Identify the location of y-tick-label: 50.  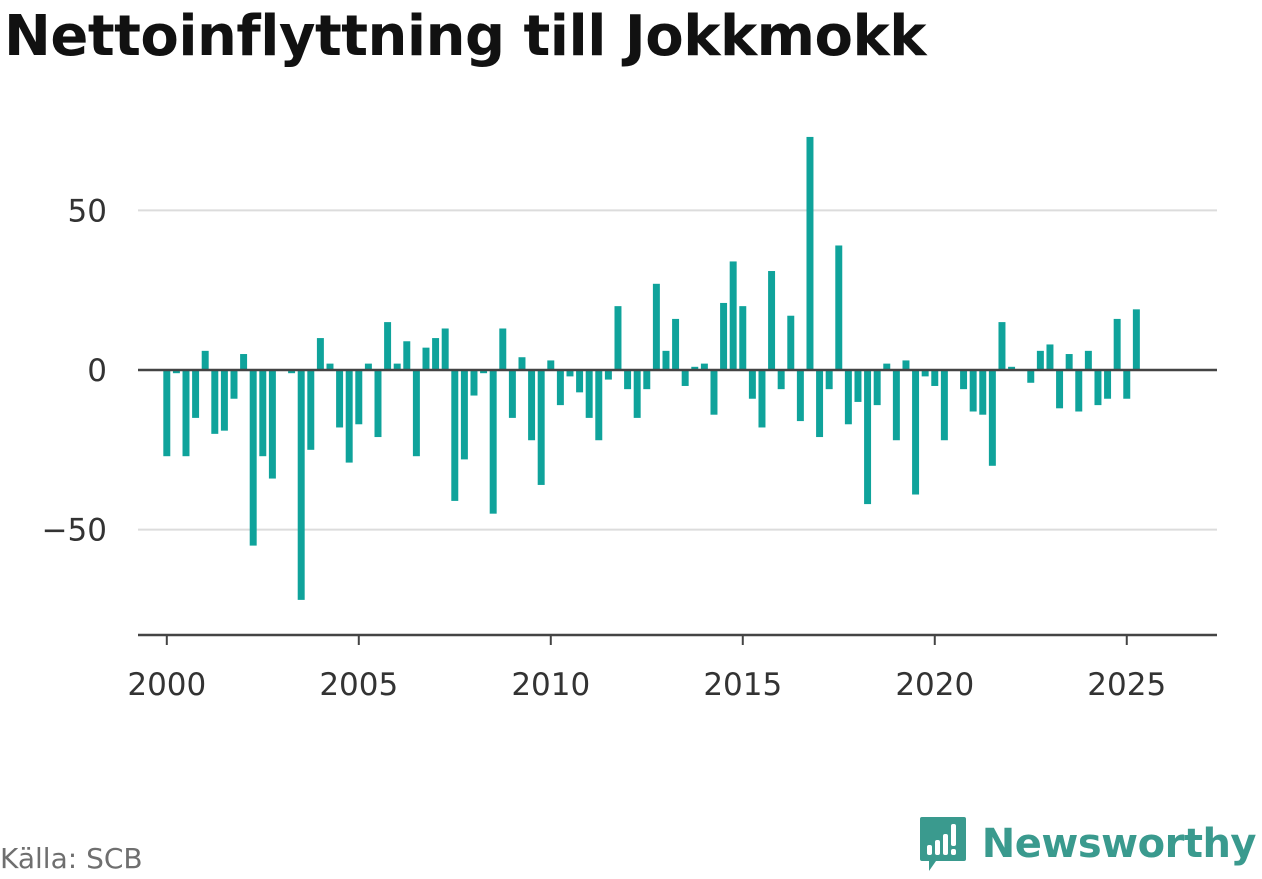
(87, 211).